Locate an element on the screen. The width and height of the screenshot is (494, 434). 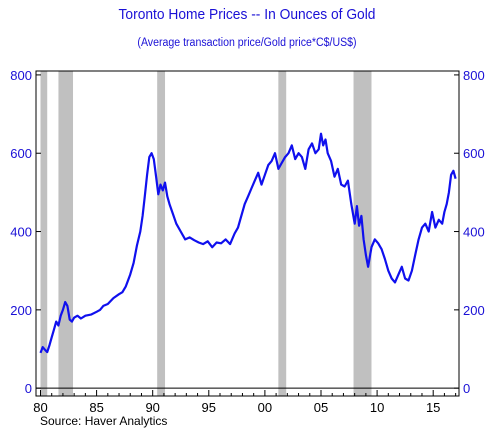
x-tick-label: 85 is located at coordinates (96, 407).